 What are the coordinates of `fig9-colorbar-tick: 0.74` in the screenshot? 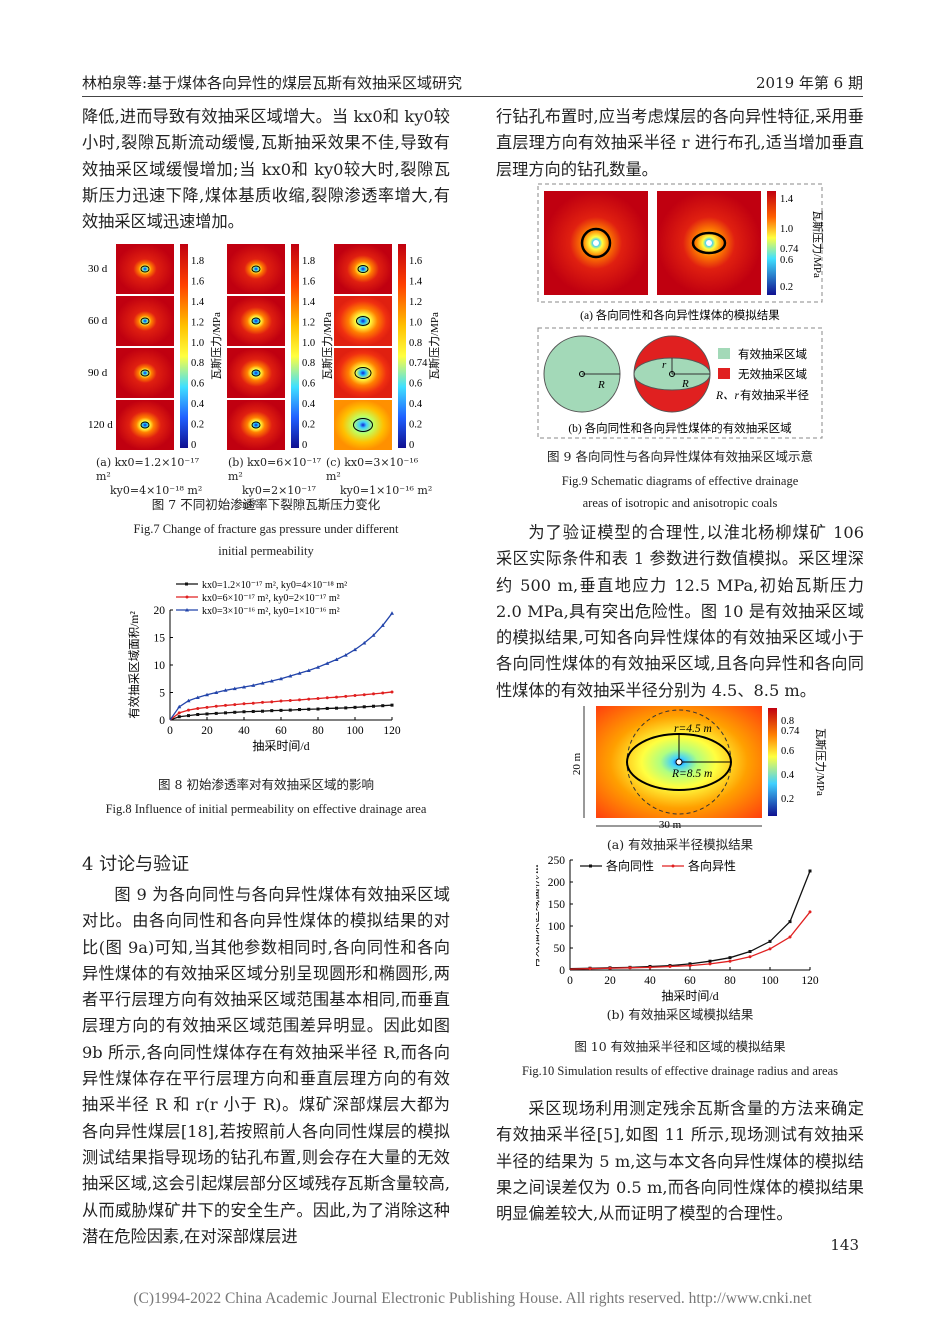 It's located at (789, 249).